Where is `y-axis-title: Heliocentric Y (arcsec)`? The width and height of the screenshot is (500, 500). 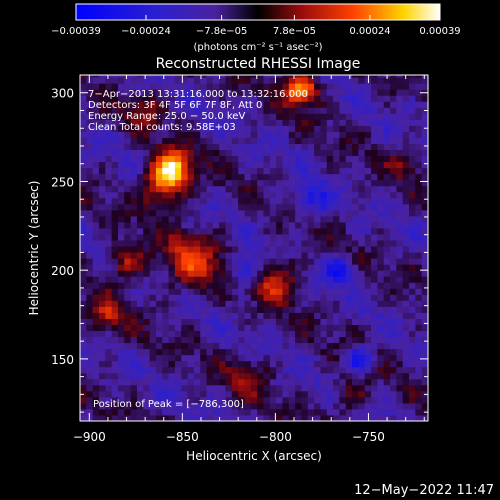 y-axis-title: Heliocentric Y (arcsec) is located at coordinates (34, 248).